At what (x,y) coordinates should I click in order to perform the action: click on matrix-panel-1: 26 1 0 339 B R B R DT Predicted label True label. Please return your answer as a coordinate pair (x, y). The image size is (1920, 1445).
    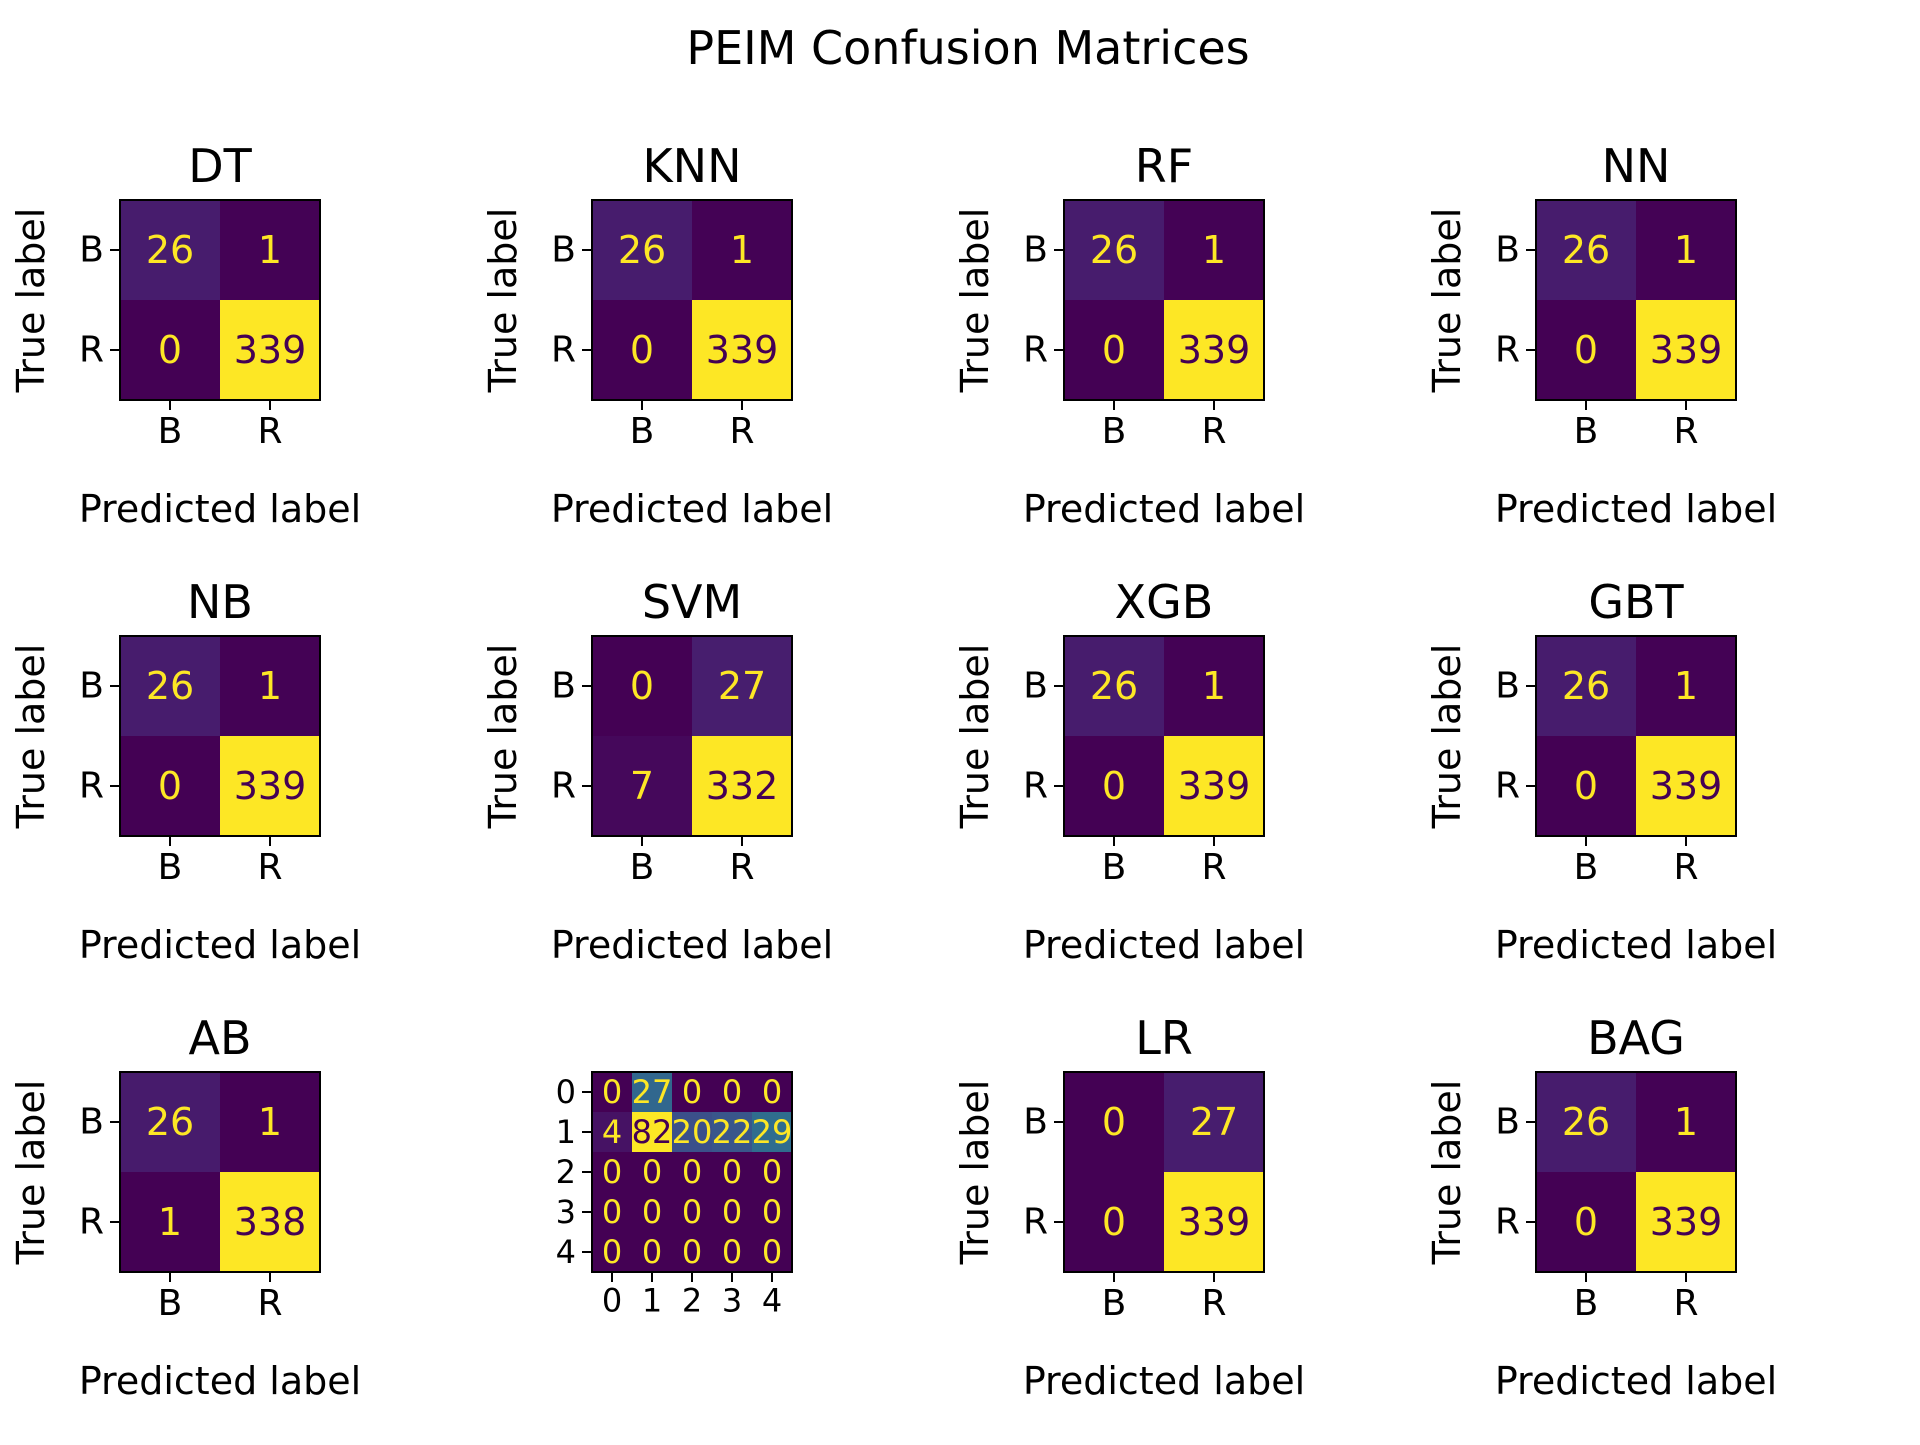
    Looking at the image, I should click on (185, 335).